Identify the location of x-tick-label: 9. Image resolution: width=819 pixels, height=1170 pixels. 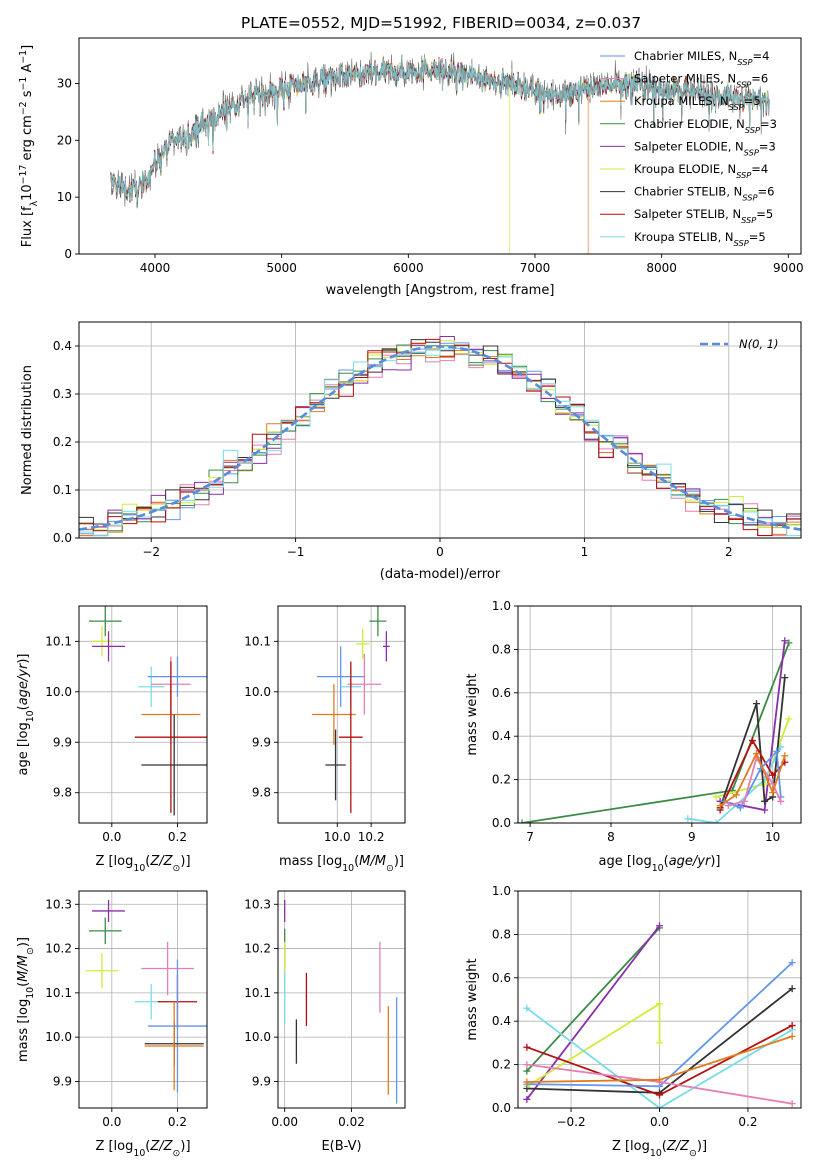
(692, 837).